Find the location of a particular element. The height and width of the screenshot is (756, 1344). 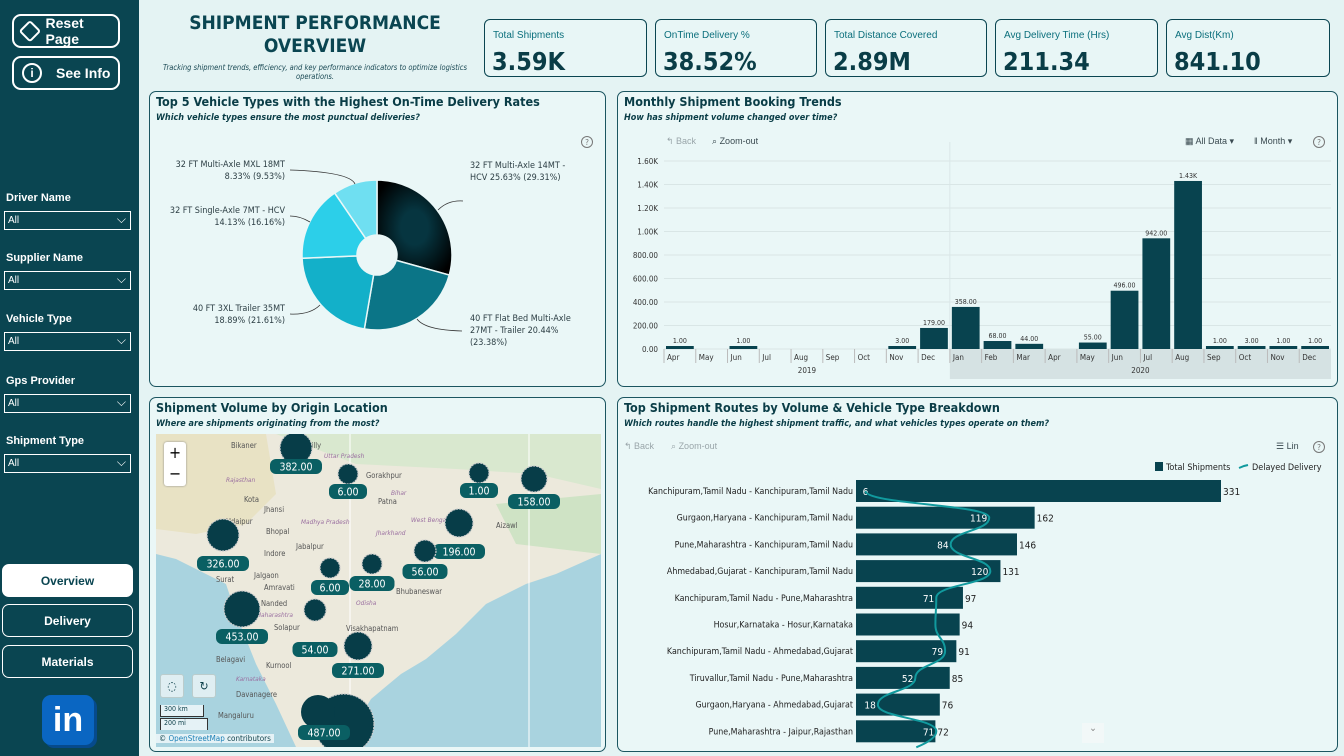

kpi-label: Avg Dist(Km) is located at coordinates (1204, 35).